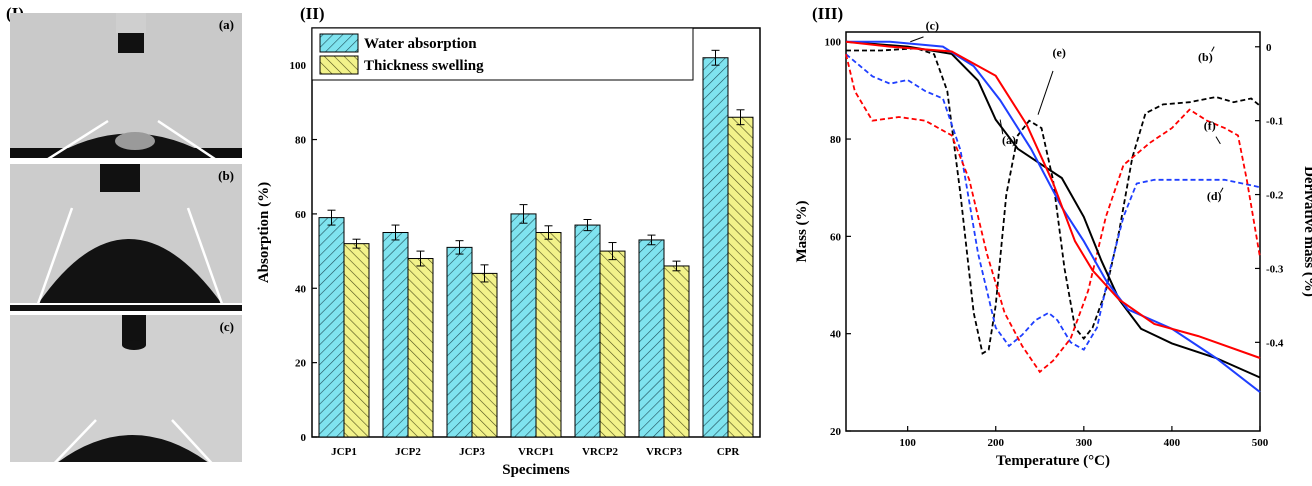 Image resolution: width=1312 pixels, height=486 pixels. What do you see at coordinates (1306, 231) in the screenshot?
I see `y2-axis-label: Derivative mass (%)` at bounding box center [1306, 231].